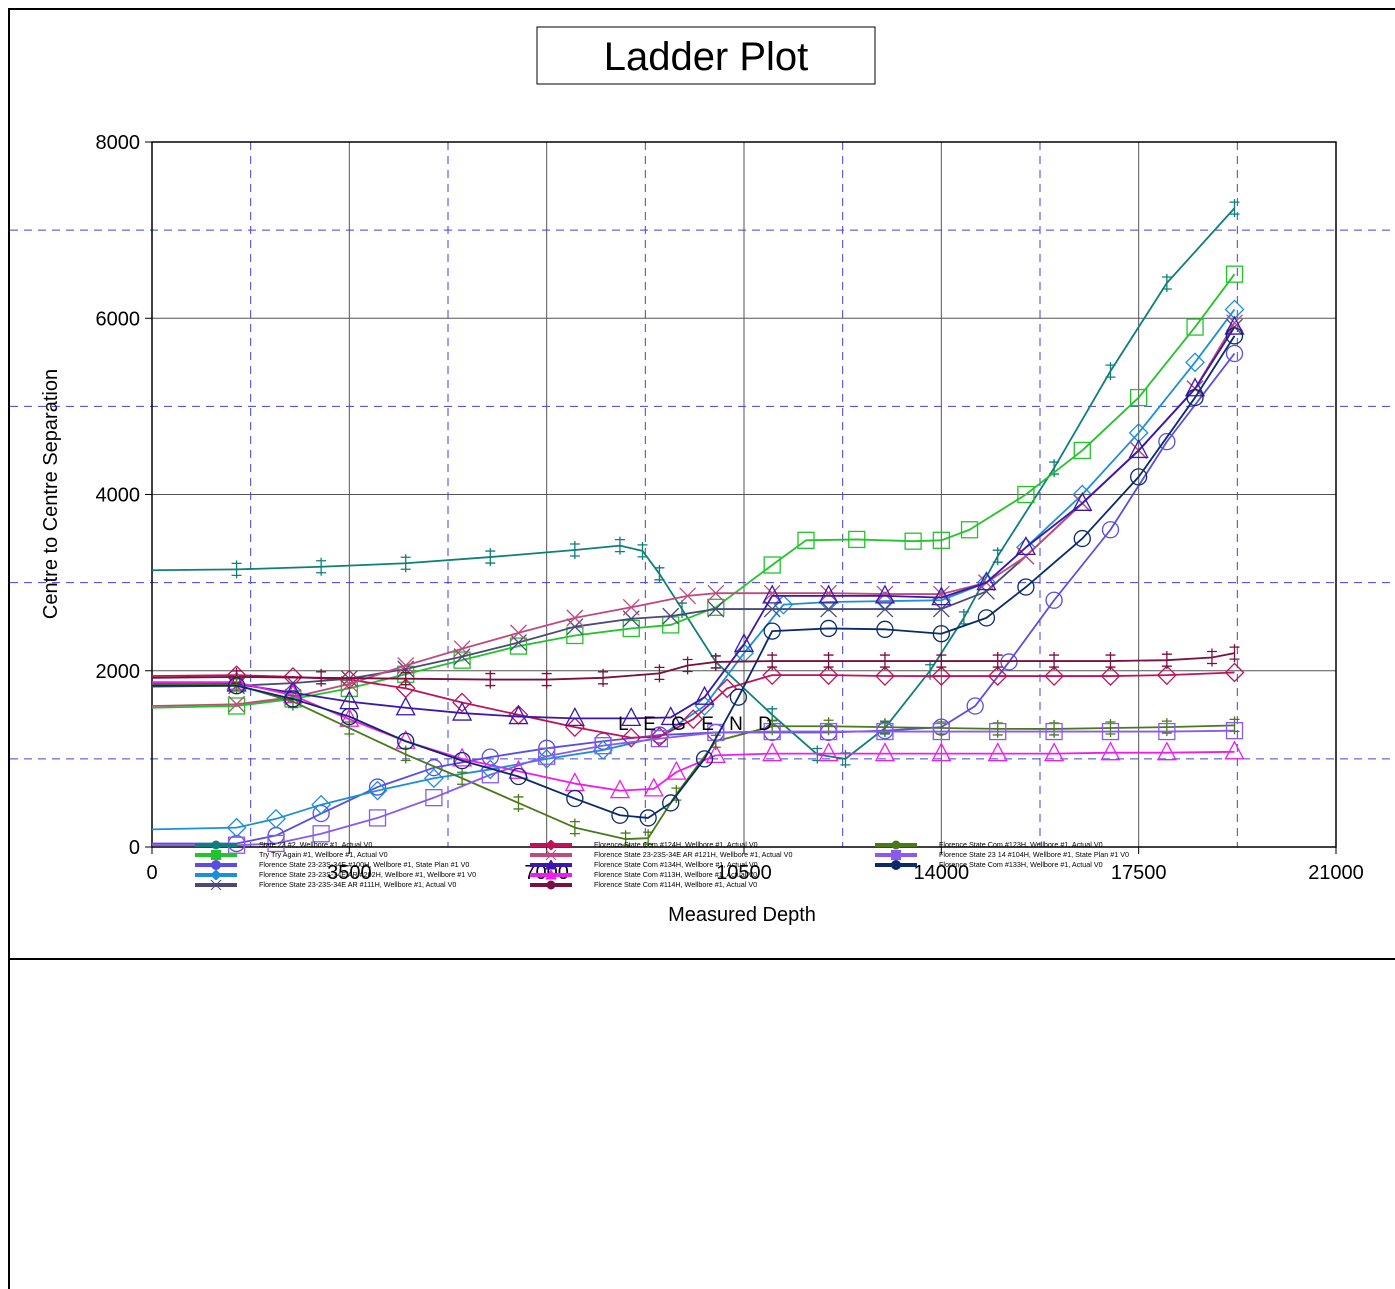 The height and width of the screenshot is (1289, 1395). Describe the element at coordinates (9, 1123) in the screenshot. I see `legend-frame-edge` at that location.